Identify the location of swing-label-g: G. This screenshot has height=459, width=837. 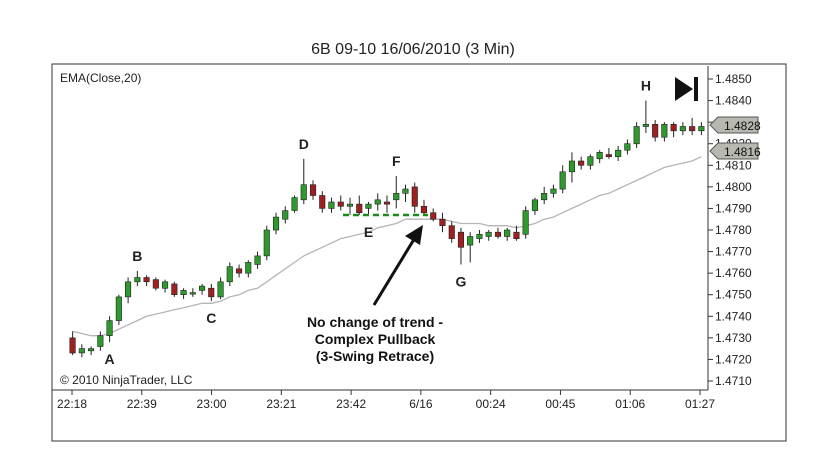
(461, 282).